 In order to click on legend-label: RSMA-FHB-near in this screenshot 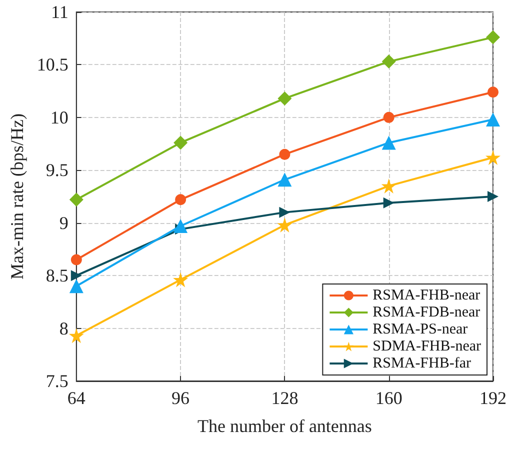, I will do `click(426, 296)`.